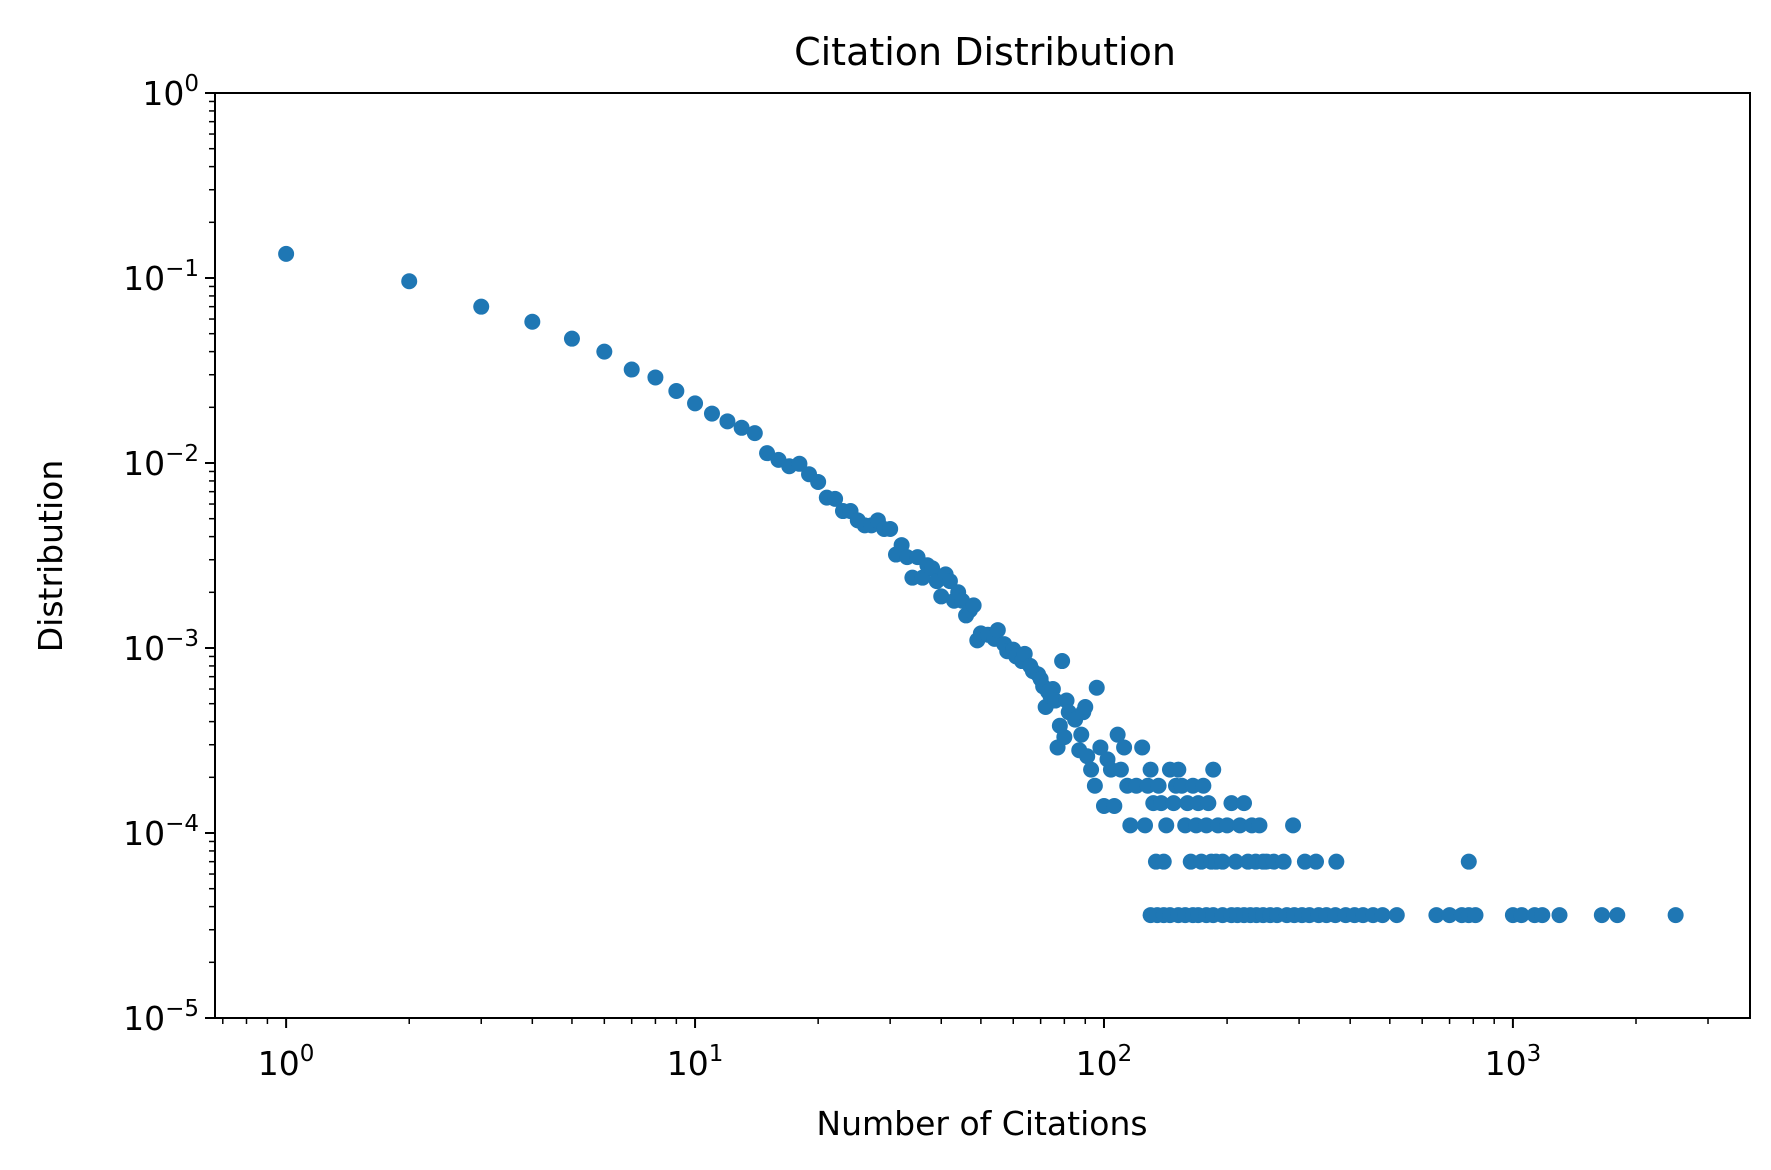 Image resolution: width=1771 pixels, height=1170 pixels. What do you see at coordinates (1104, 1062) in the screenshot?
I see `x-tick-label: 102` at bounding box center [1104, 1062].